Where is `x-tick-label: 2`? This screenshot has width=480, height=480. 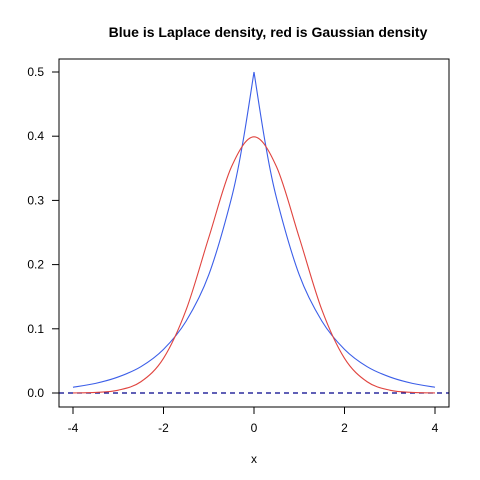 x-tick-label: 2 is located at coordinates (344, 428).